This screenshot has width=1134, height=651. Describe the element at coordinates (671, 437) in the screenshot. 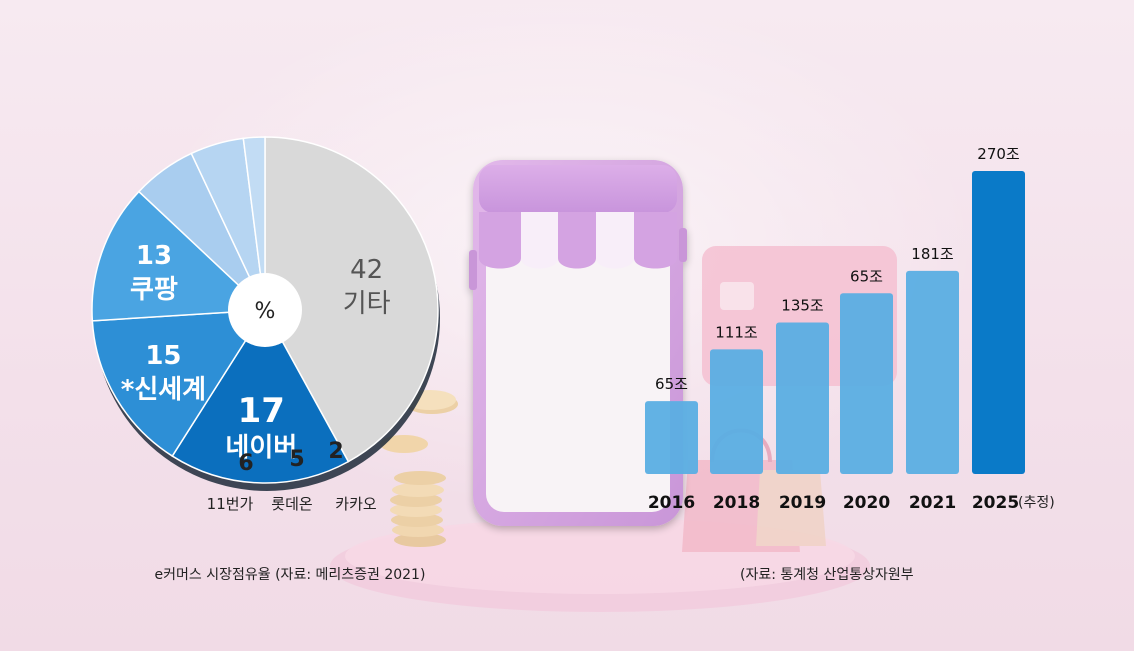

I see `bar-2016` at that location.